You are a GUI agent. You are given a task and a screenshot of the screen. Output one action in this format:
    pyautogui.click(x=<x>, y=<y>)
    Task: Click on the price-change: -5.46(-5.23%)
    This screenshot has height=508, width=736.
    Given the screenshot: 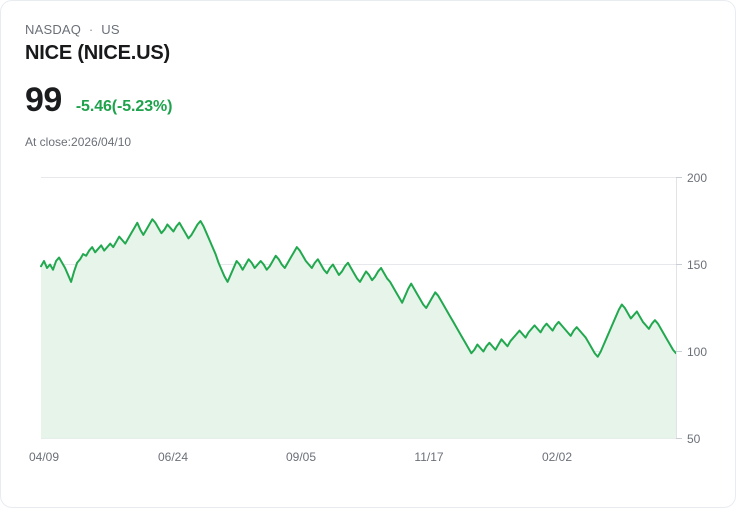 What is the action you would take?
    pyautogui.click(x=124, y=106)
    